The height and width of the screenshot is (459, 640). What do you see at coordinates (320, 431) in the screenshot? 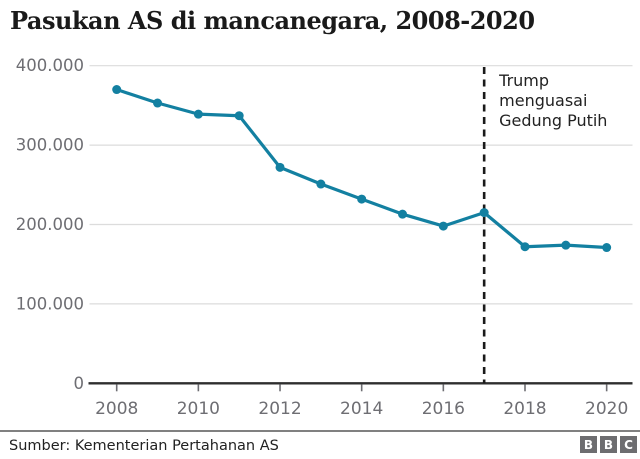
I see `footer-divider` at bounding box center [320, 431].